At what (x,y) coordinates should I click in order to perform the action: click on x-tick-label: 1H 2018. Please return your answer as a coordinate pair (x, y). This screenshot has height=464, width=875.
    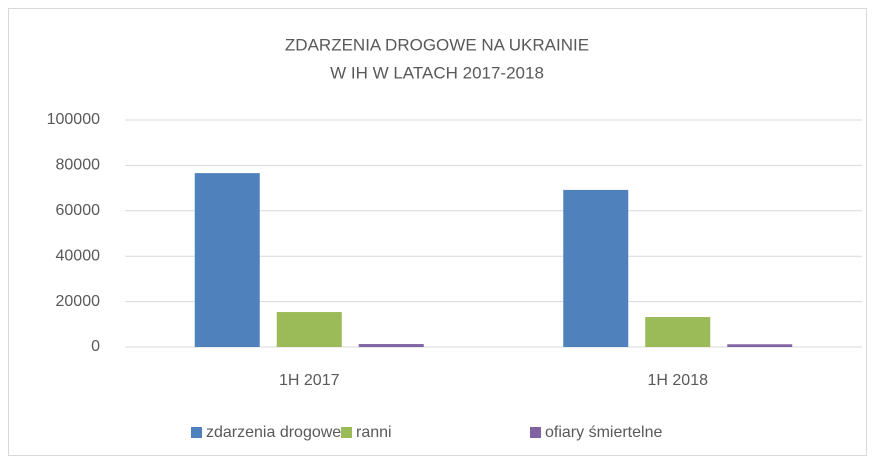
    Looking at the image, I should click on (678, 380).